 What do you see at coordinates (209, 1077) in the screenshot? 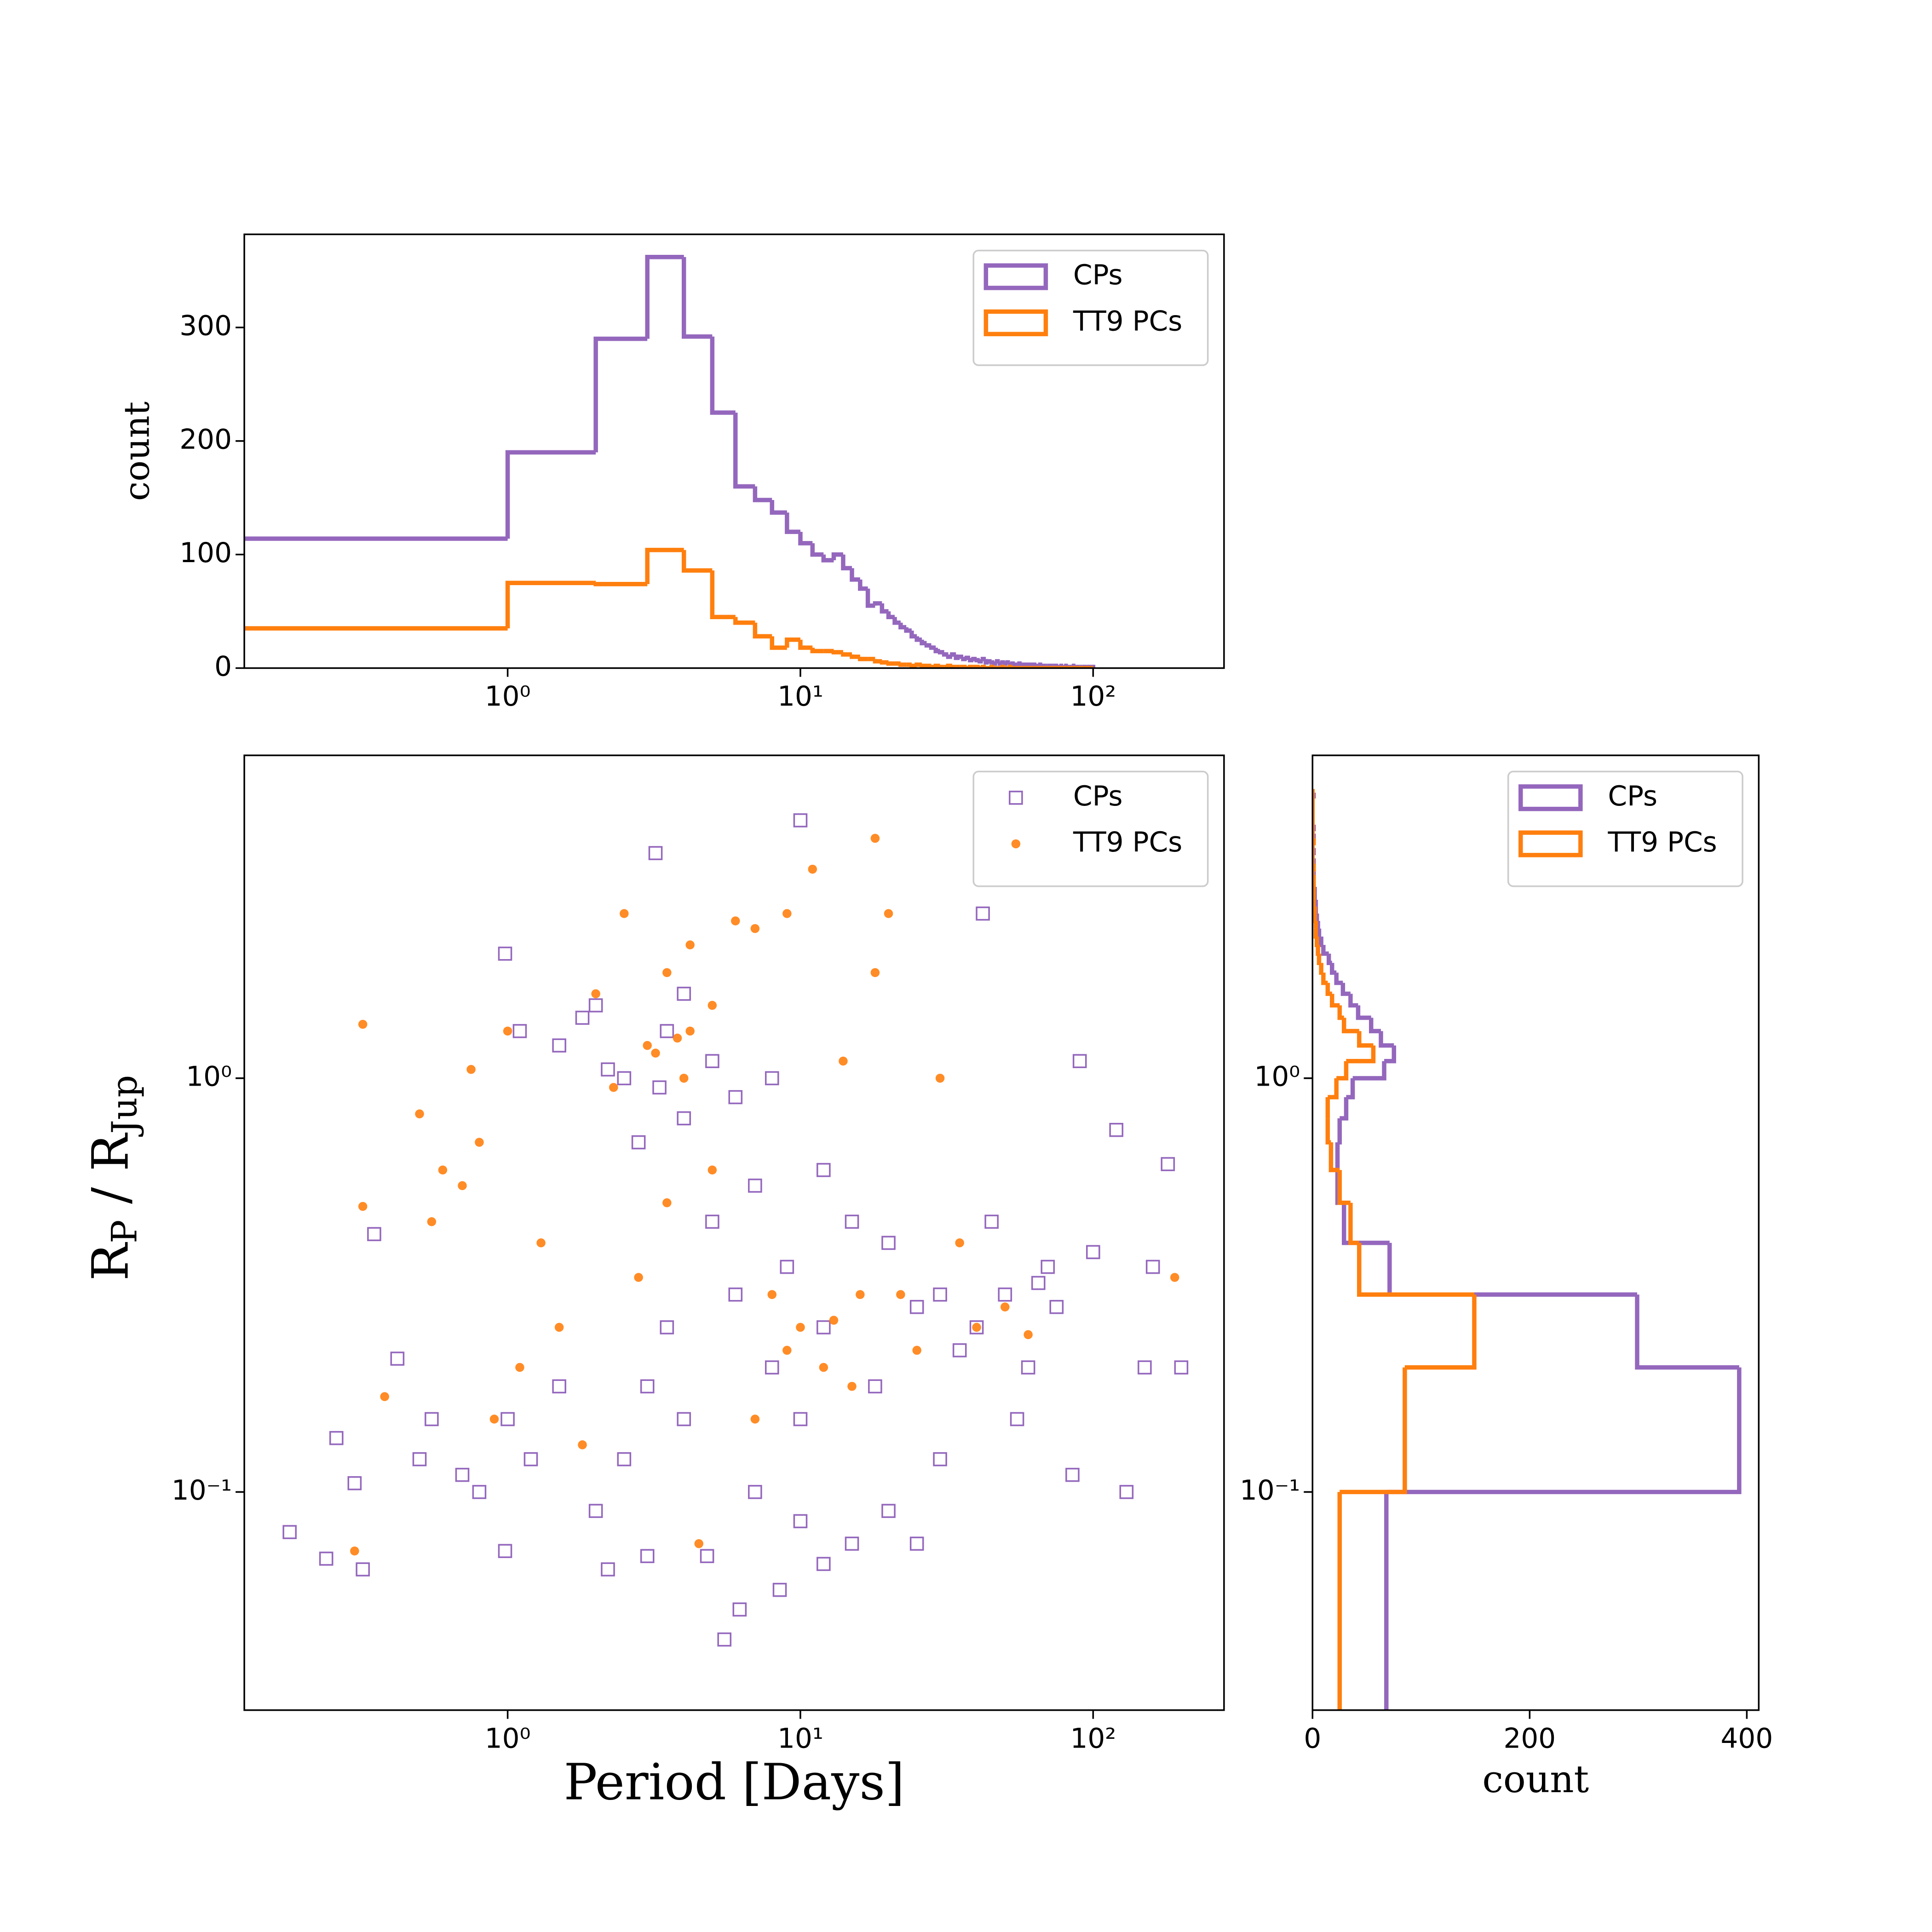
I see `y-tick-label: 10⁰` at bounding box center [209, 1077].